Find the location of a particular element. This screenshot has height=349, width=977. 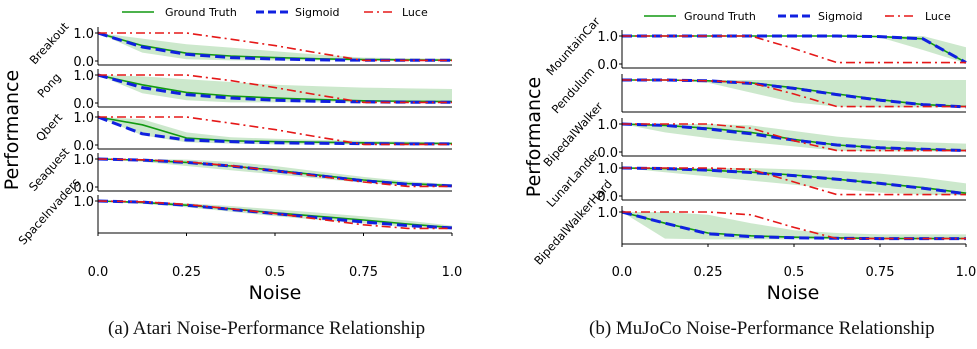

band-spaceinvaders is located at coordinates (275, 215).